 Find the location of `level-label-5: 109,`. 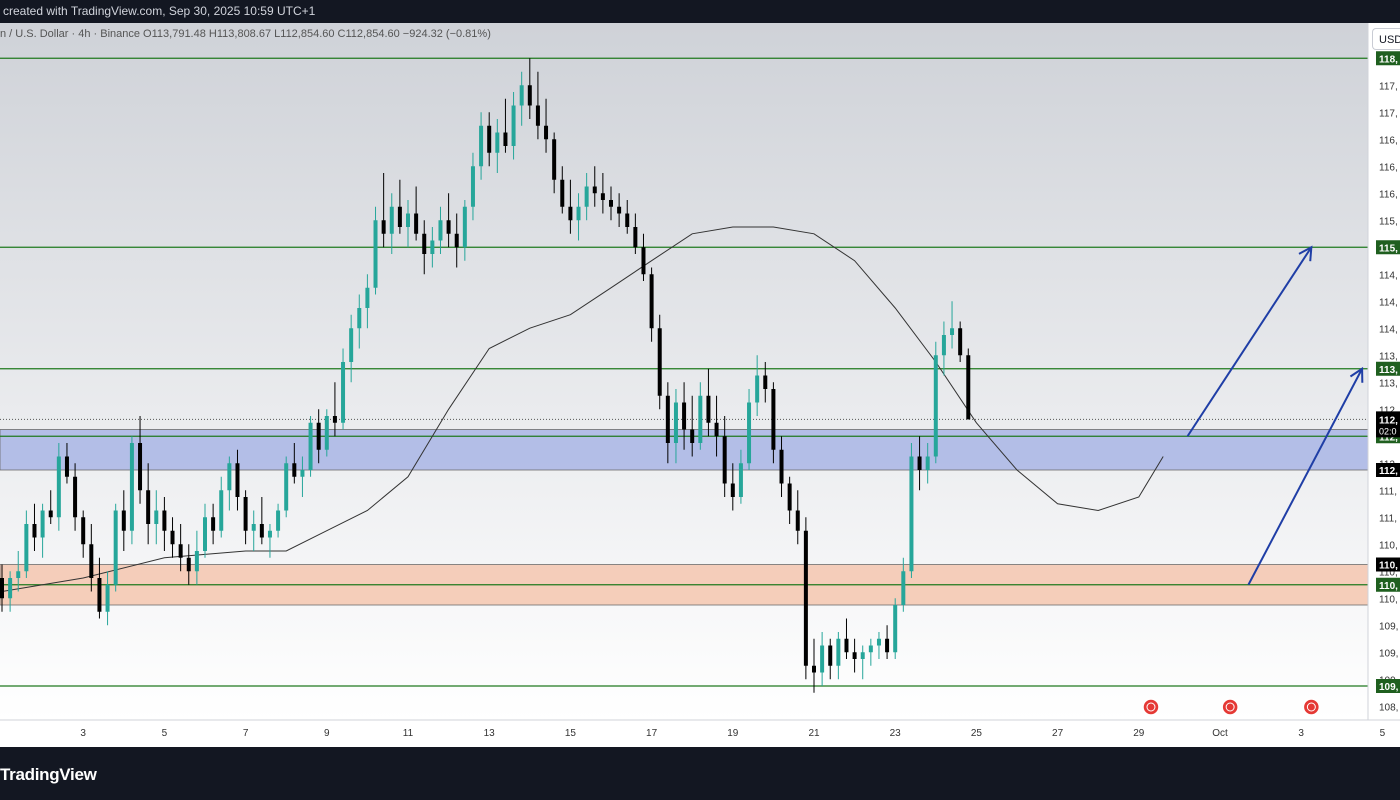

level-label-5: 109, is located at coordinates (1389, 687).